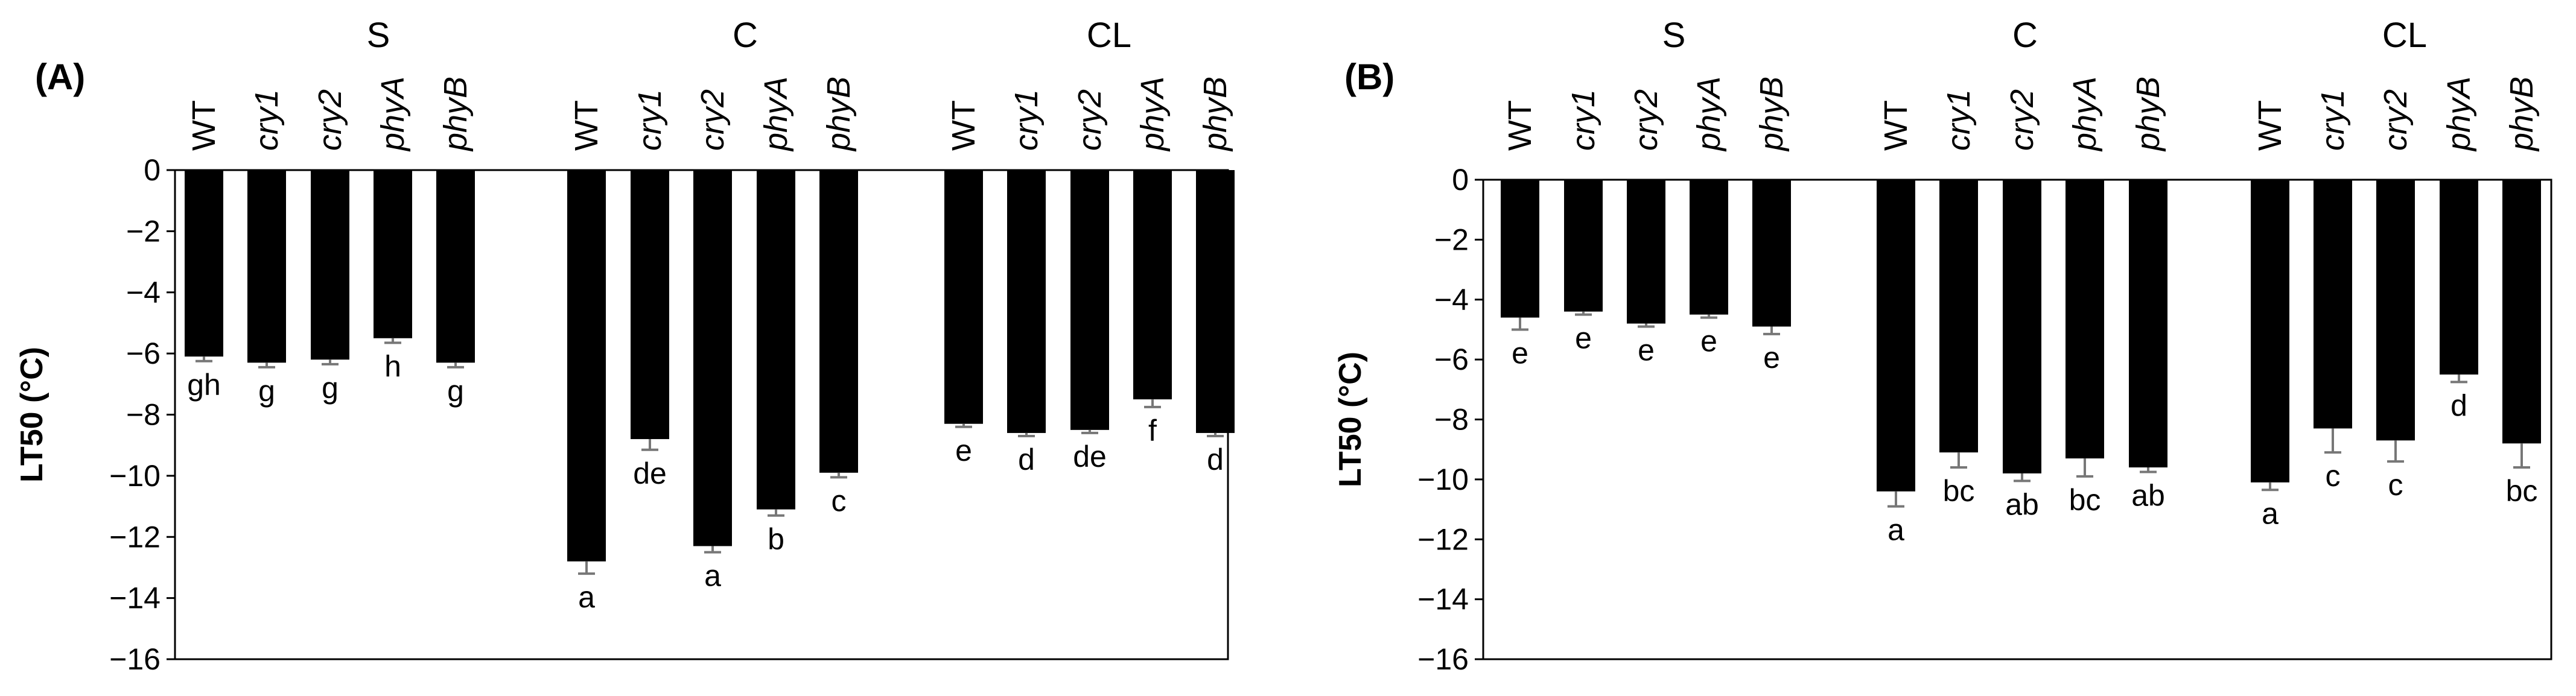  Describe the element at coordinates (1369, 77) in the screenshot. I see `panel-label: (B)` at that location.